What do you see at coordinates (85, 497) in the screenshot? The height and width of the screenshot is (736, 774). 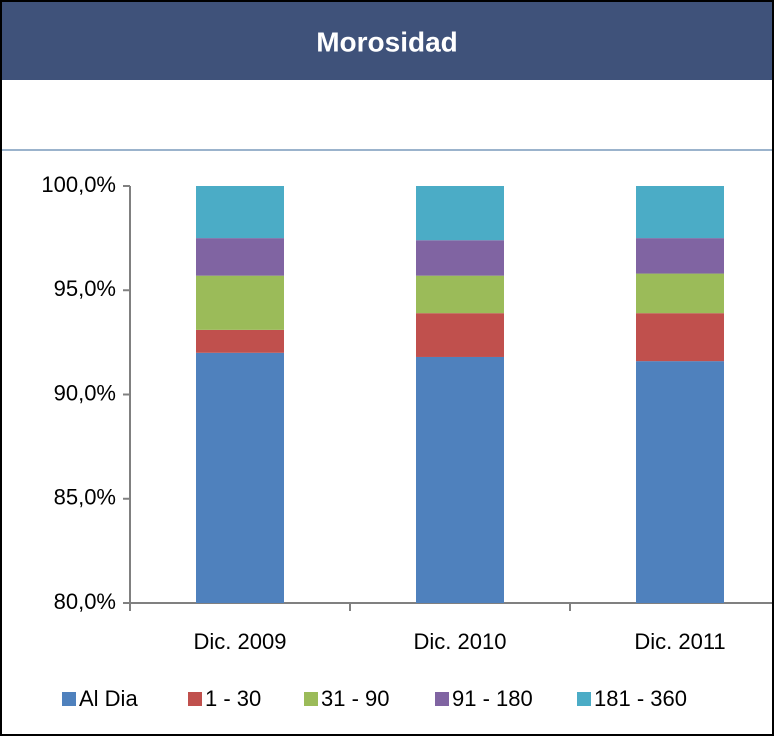 I see `y-tick-label: 85,0%` at bounding box center [85, 497].